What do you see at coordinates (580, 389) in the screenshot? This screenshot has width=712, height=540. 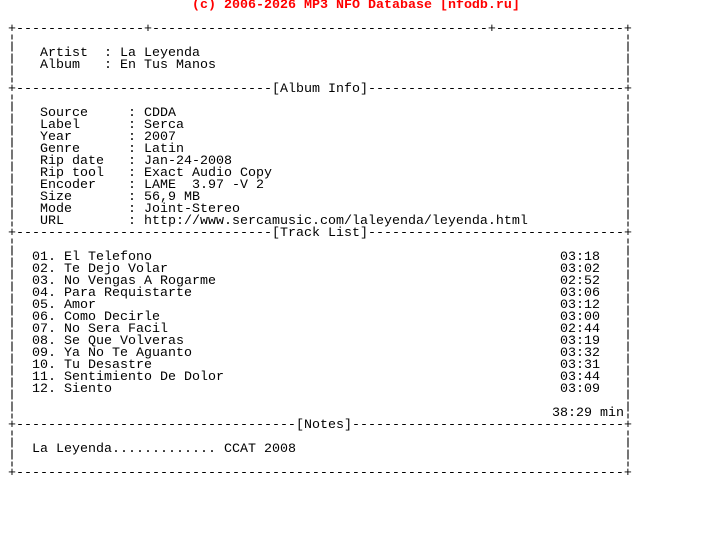 I see `track-time: 03:09` at bounding box center [580, 389].